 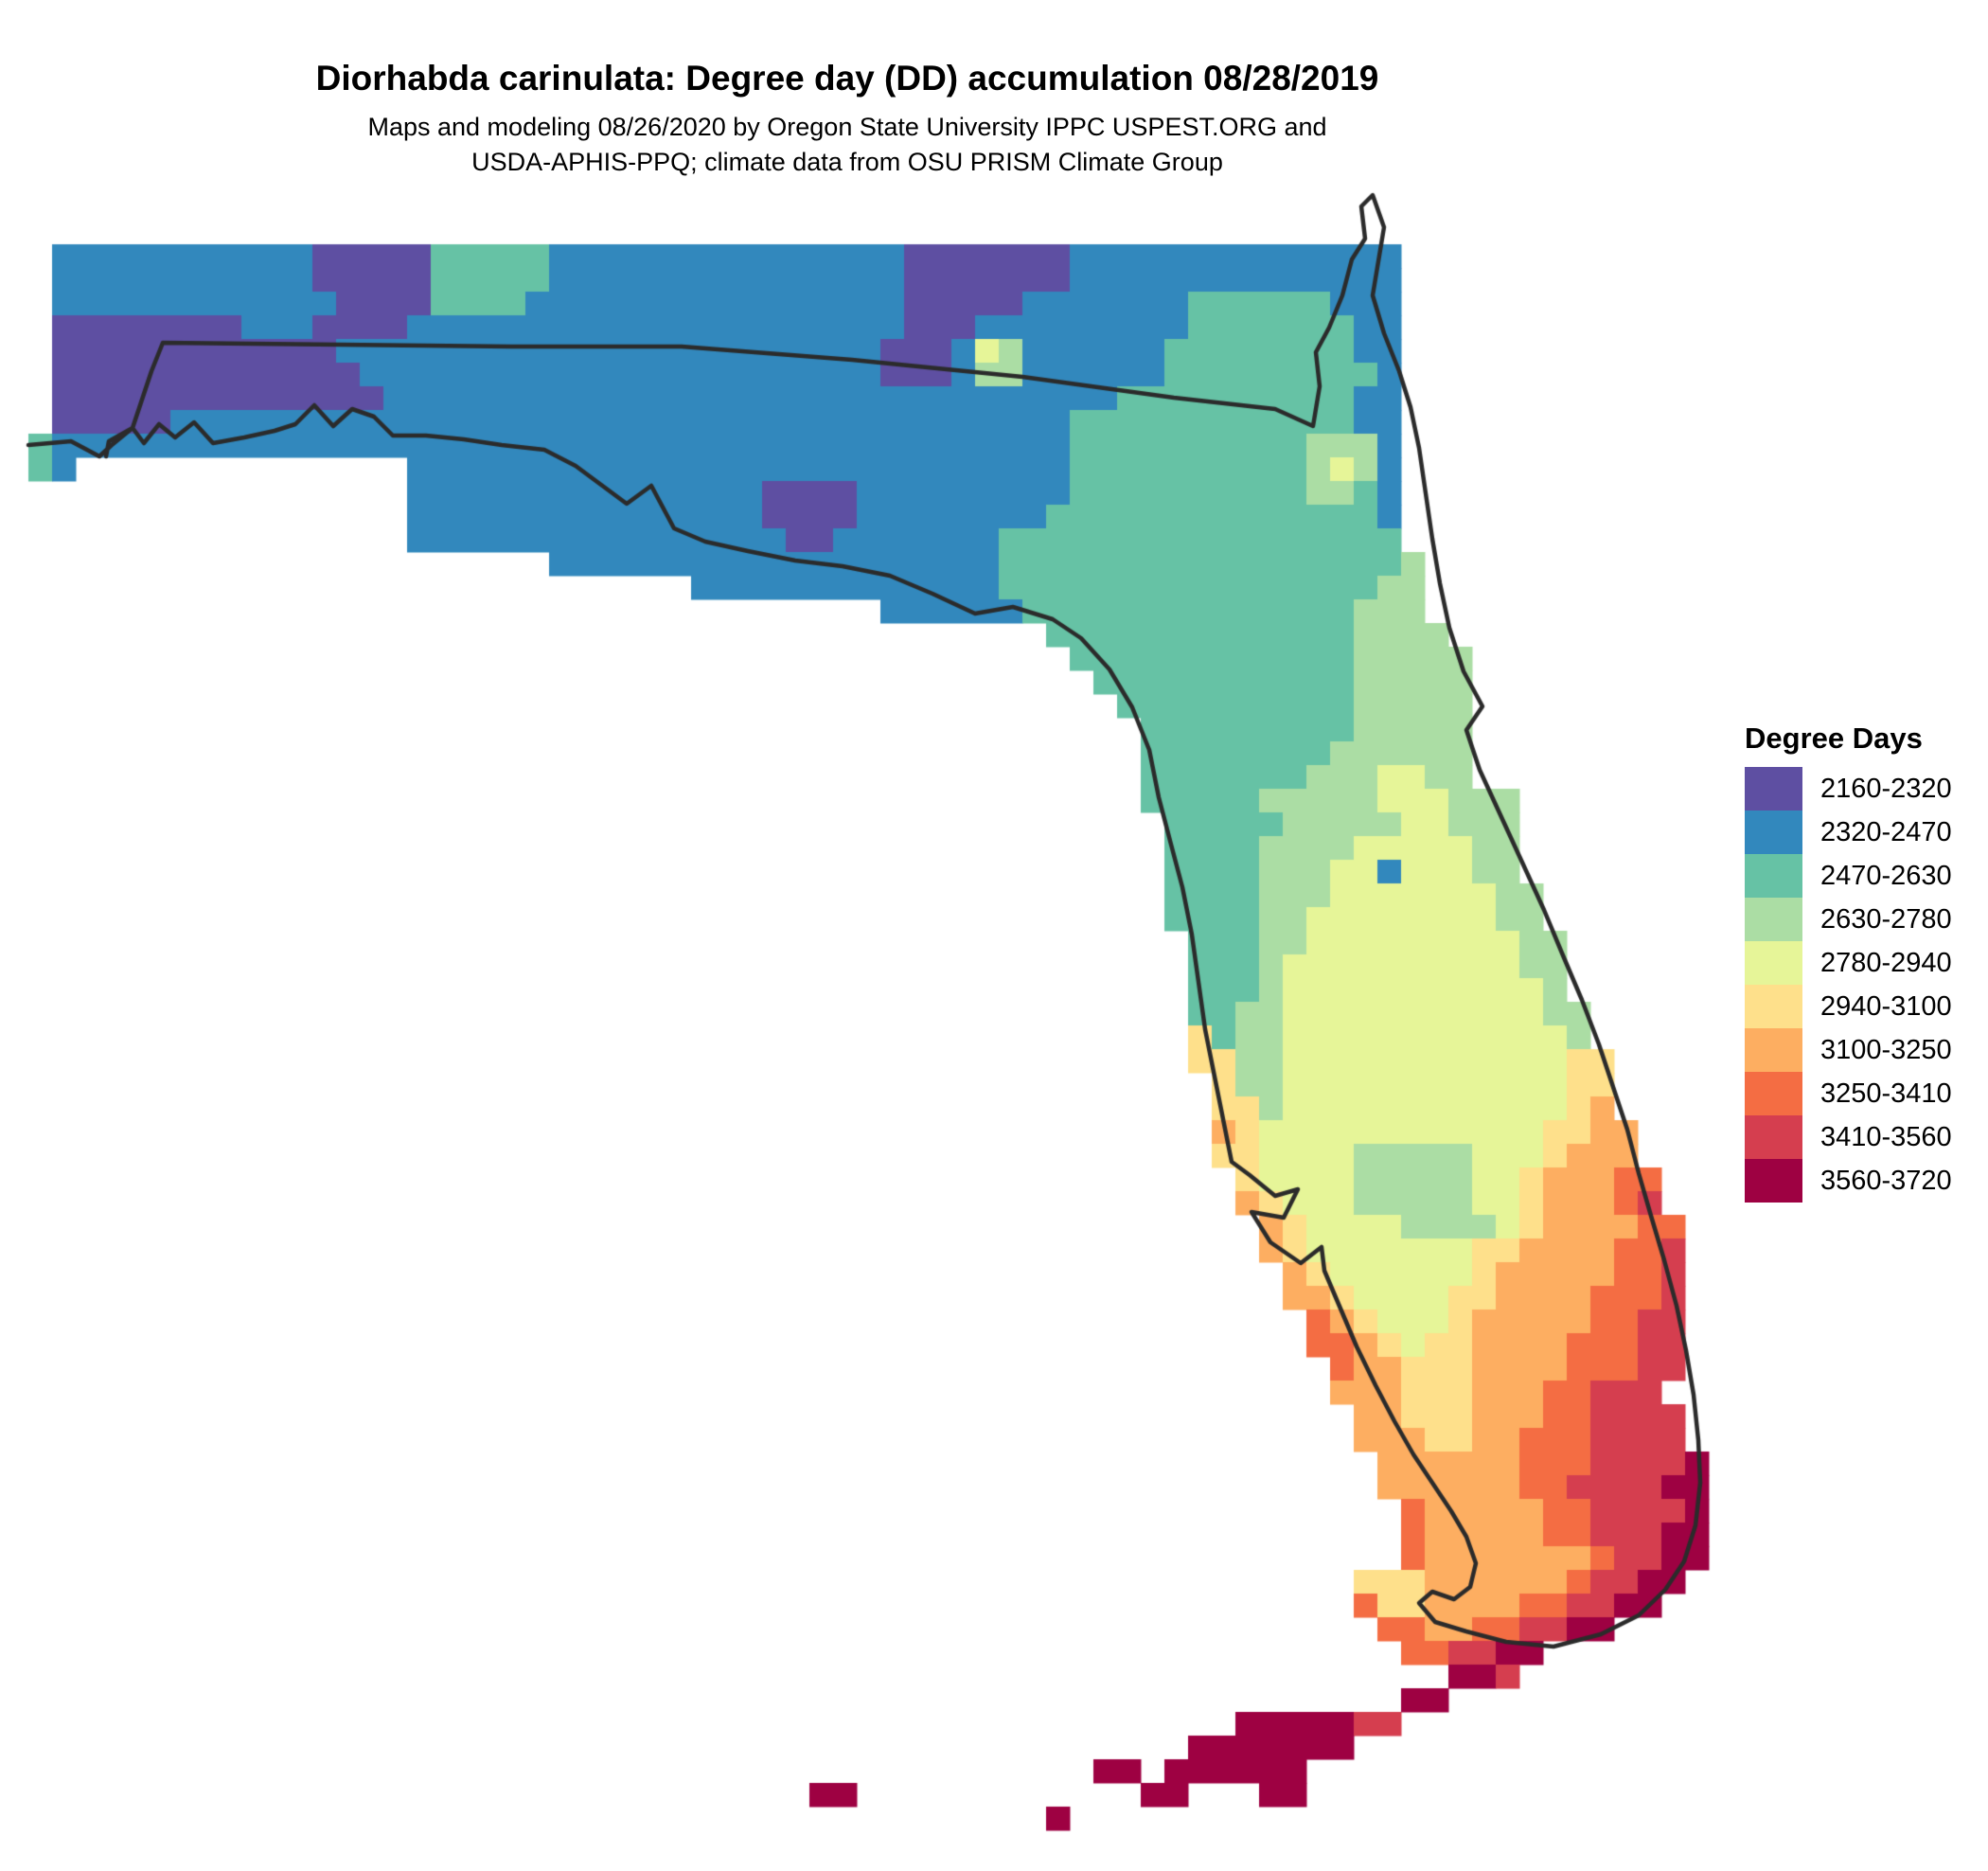 What do you see at coordinates (1886, 1093) in the screenshot?
I see `legend-label: 3250-3410` at bounding box center [1886, 1093].